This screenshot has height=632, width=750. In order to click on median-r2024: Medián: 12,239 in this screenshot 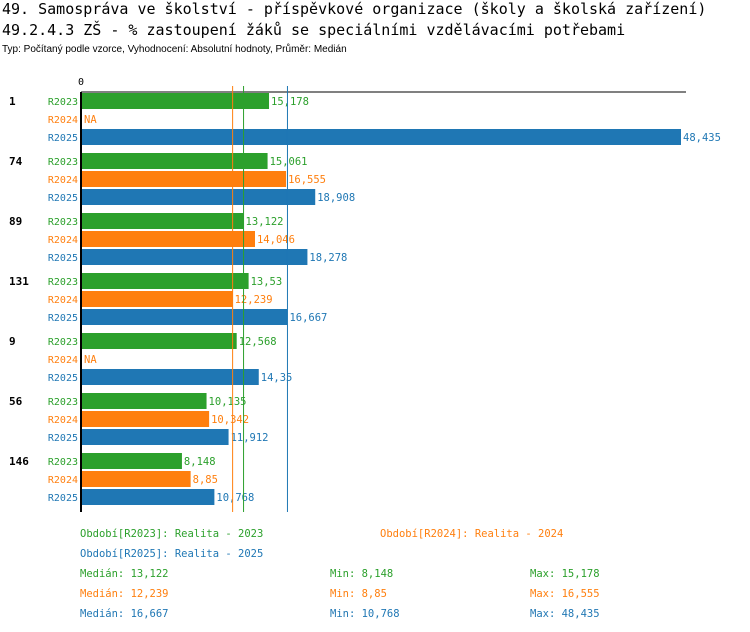, I will do `click(124, 594)`.